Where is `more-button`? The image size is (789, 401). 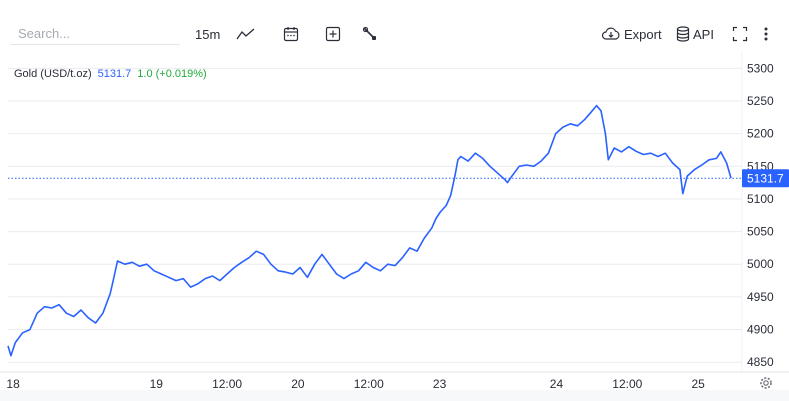 more-button is located at coordinates (766, 34).